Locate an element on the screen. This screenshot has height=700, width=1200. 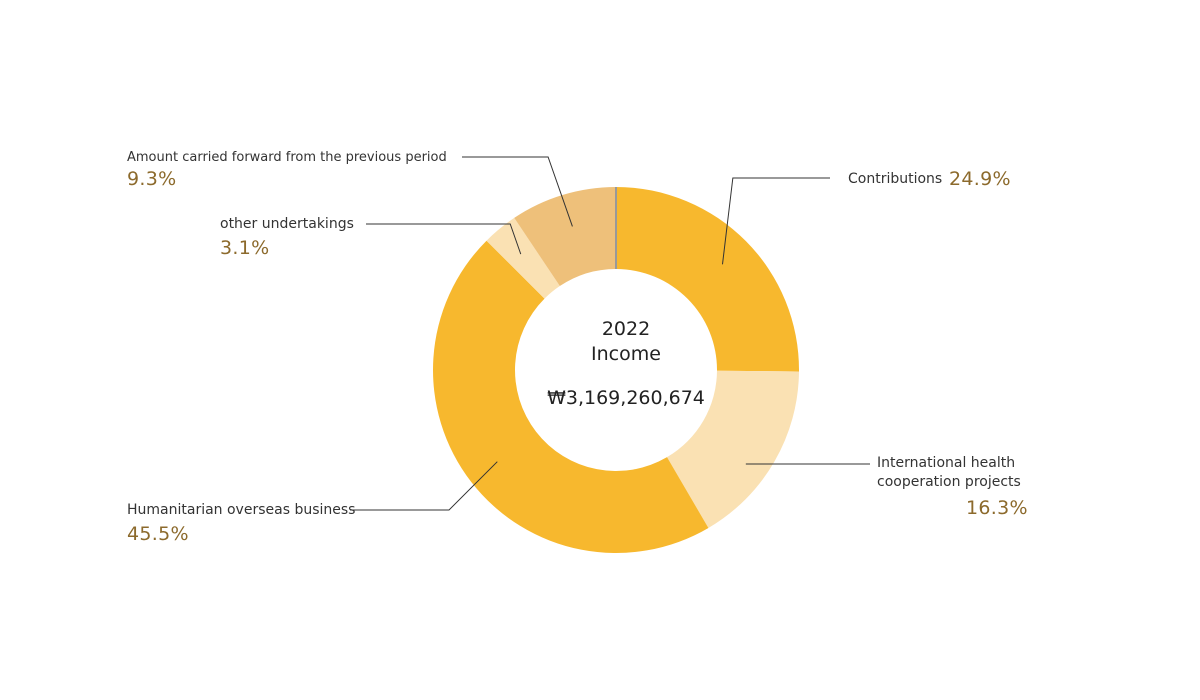
leader-line-humanitarian is located at coordinates (424, 486).